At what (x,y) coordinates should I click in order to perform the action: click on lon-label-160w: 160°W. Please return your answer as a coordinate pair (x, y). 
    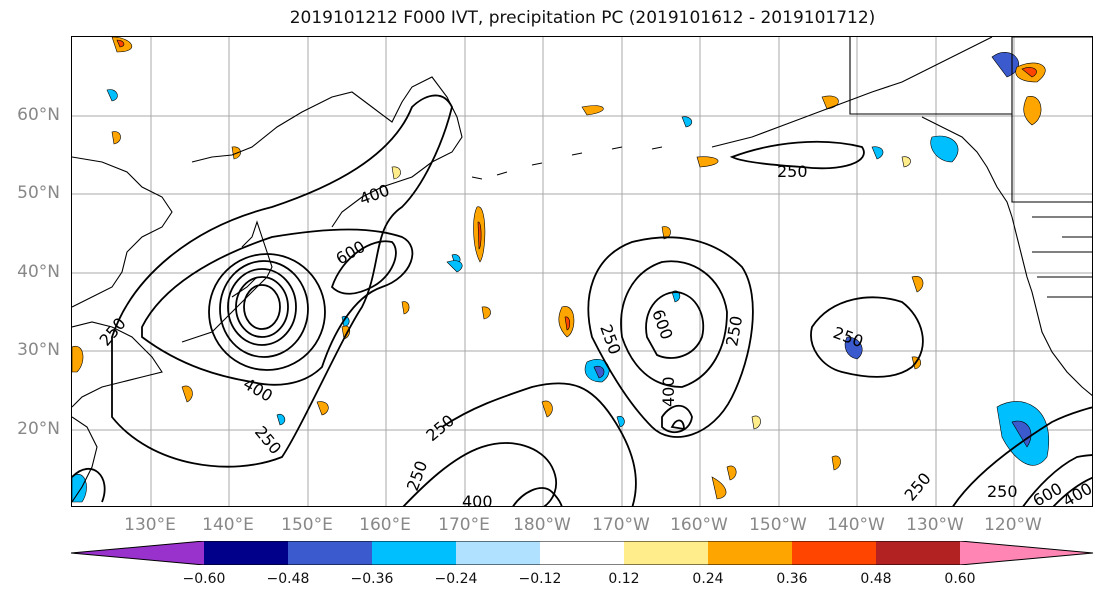
    Looking at the image, I should click on (699, 525).